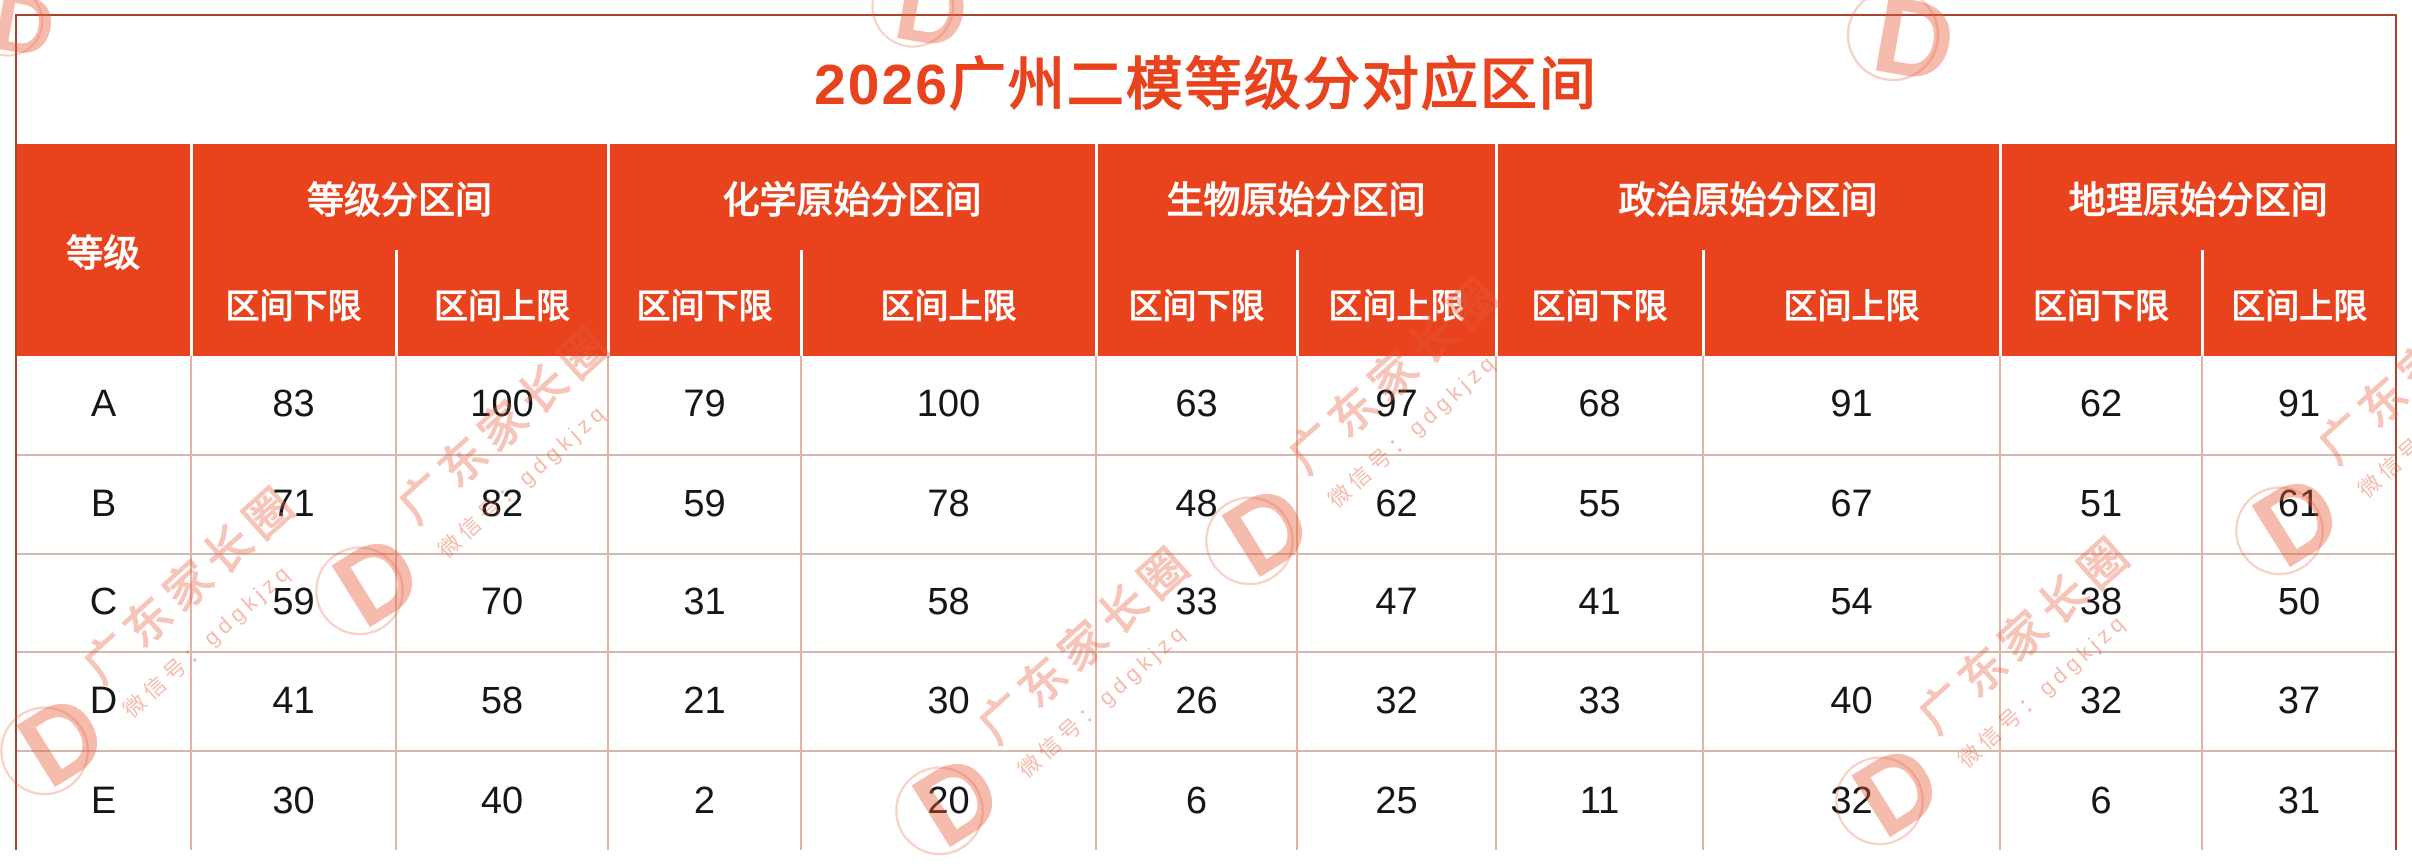 This screenshot has height=868, width=2412. What do you see at coordinates (1196, 701) in the screenshot?
I see `cell-value: 26` at bounding box center [1196, 701].